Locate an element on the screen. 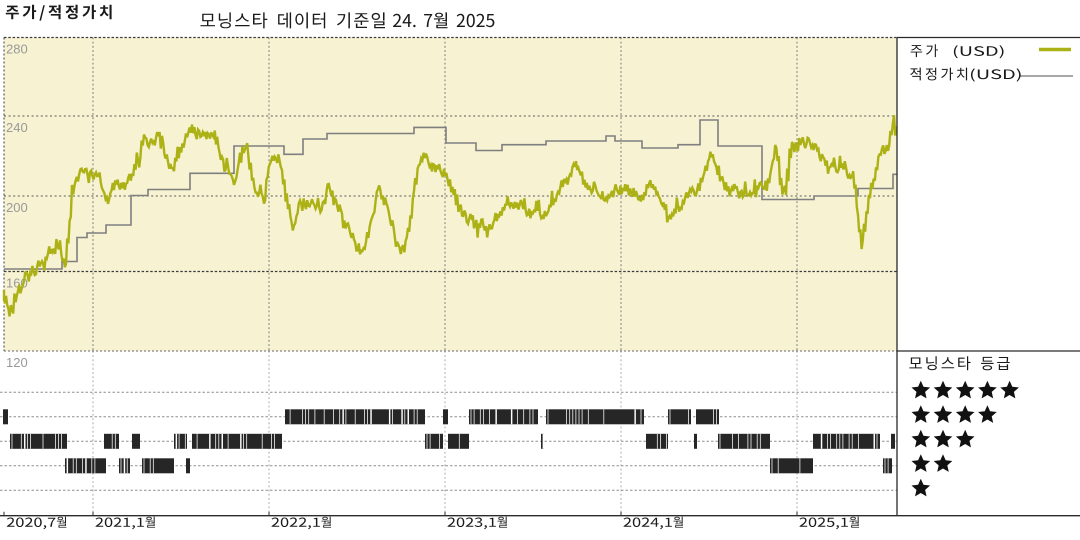 The image size is (1080, 540). svg-text: 240 is located at coordinates (17, 127).